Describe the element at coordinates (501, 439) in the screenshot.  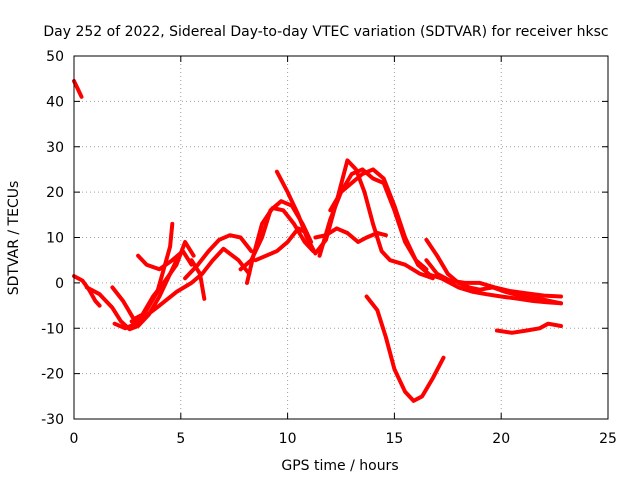
I see `x-tick-label: 20` at that location.